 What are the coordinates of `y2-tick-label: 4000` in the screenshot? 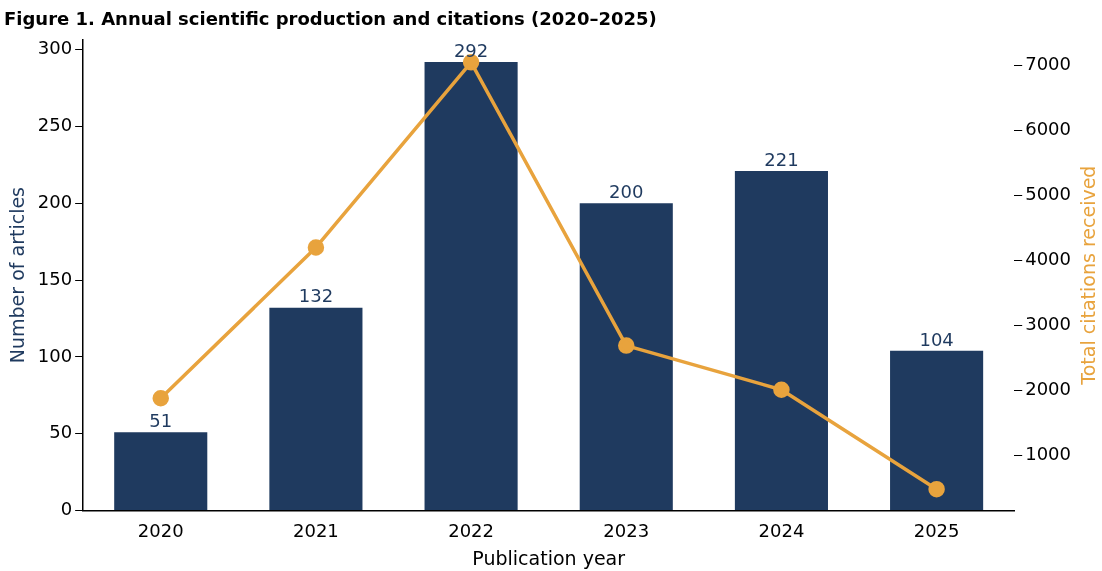 It's located at (1048, 259).